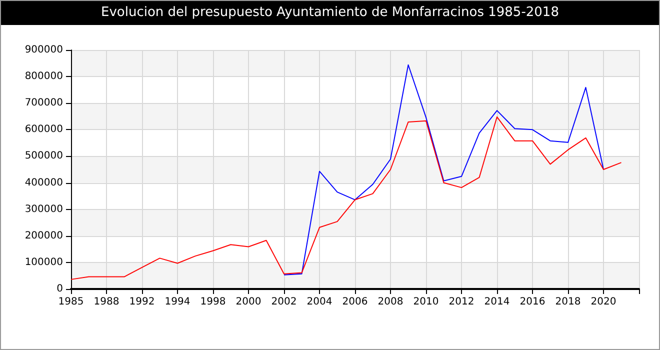  Describe the element at coordinates (213, 302) in the screenshot. I see `x-tick-label: 1998` at that location.